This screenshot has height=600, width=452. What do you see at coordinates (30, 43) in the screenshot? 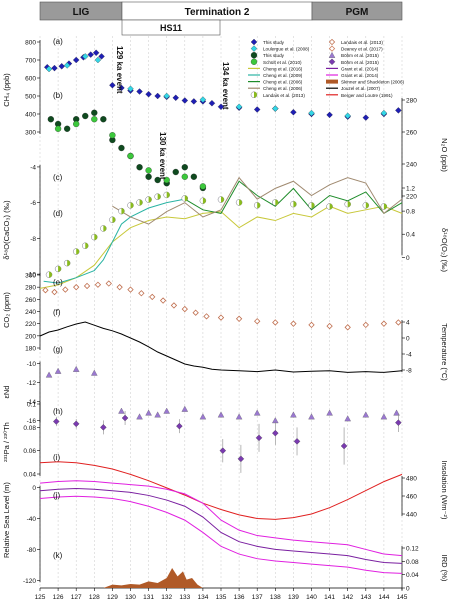
I see `a-axis-tick-label: 800` at bounding box center [30, 43].